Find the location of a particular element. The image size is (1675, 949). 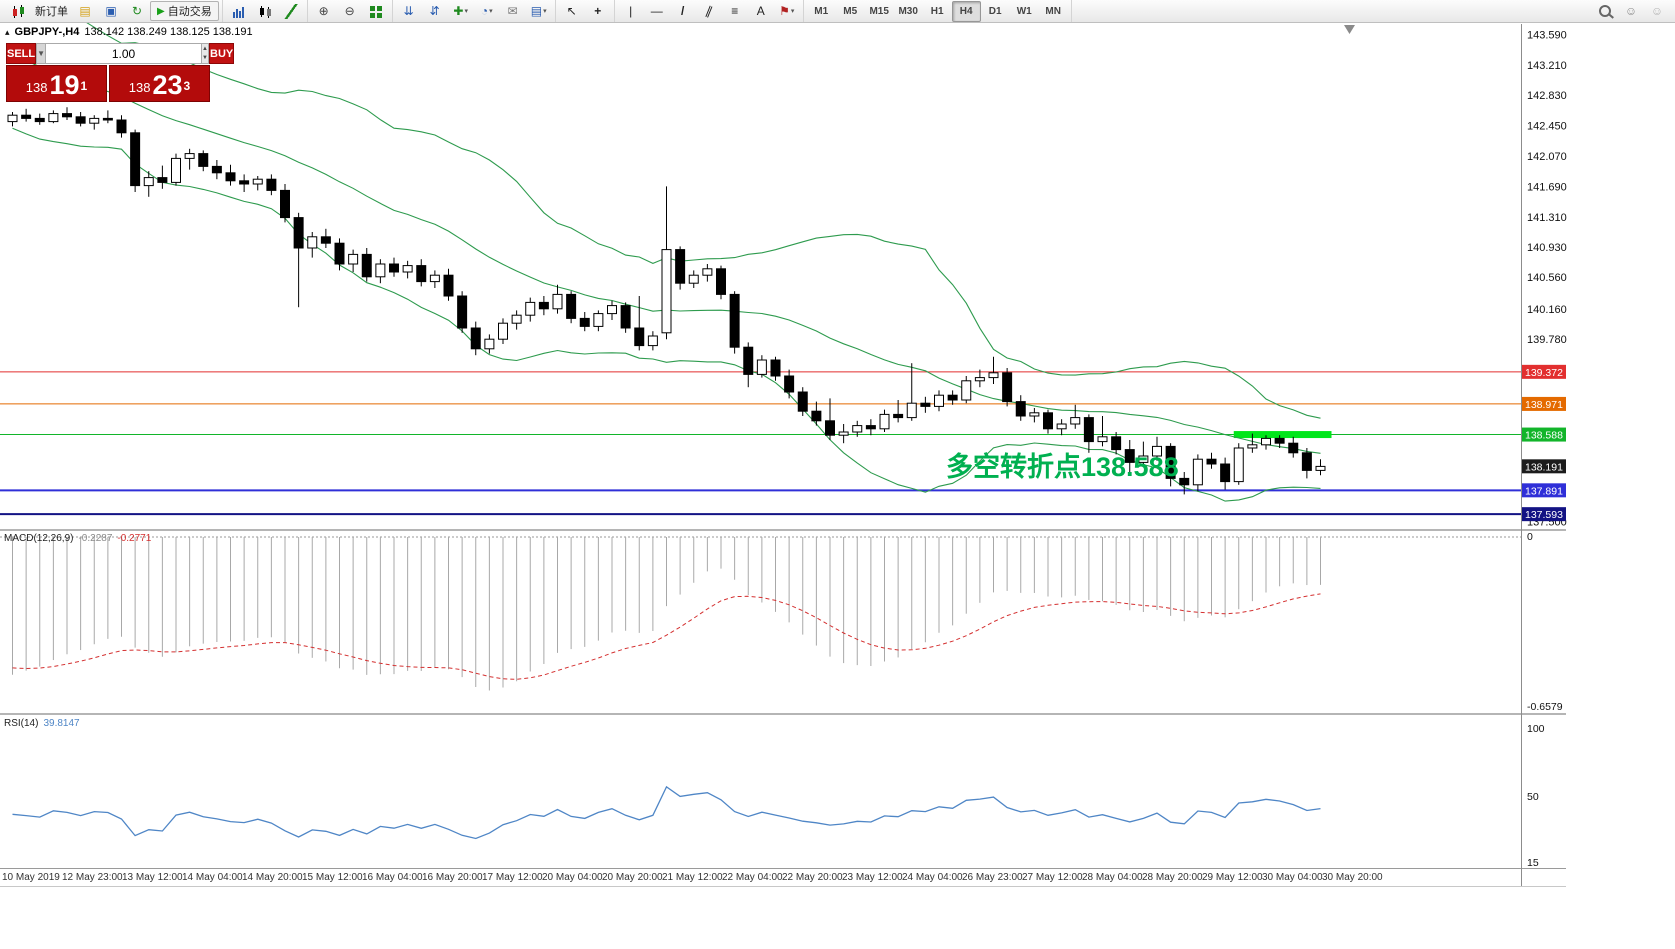

macd-histogram is located at coordinates (666, 614).